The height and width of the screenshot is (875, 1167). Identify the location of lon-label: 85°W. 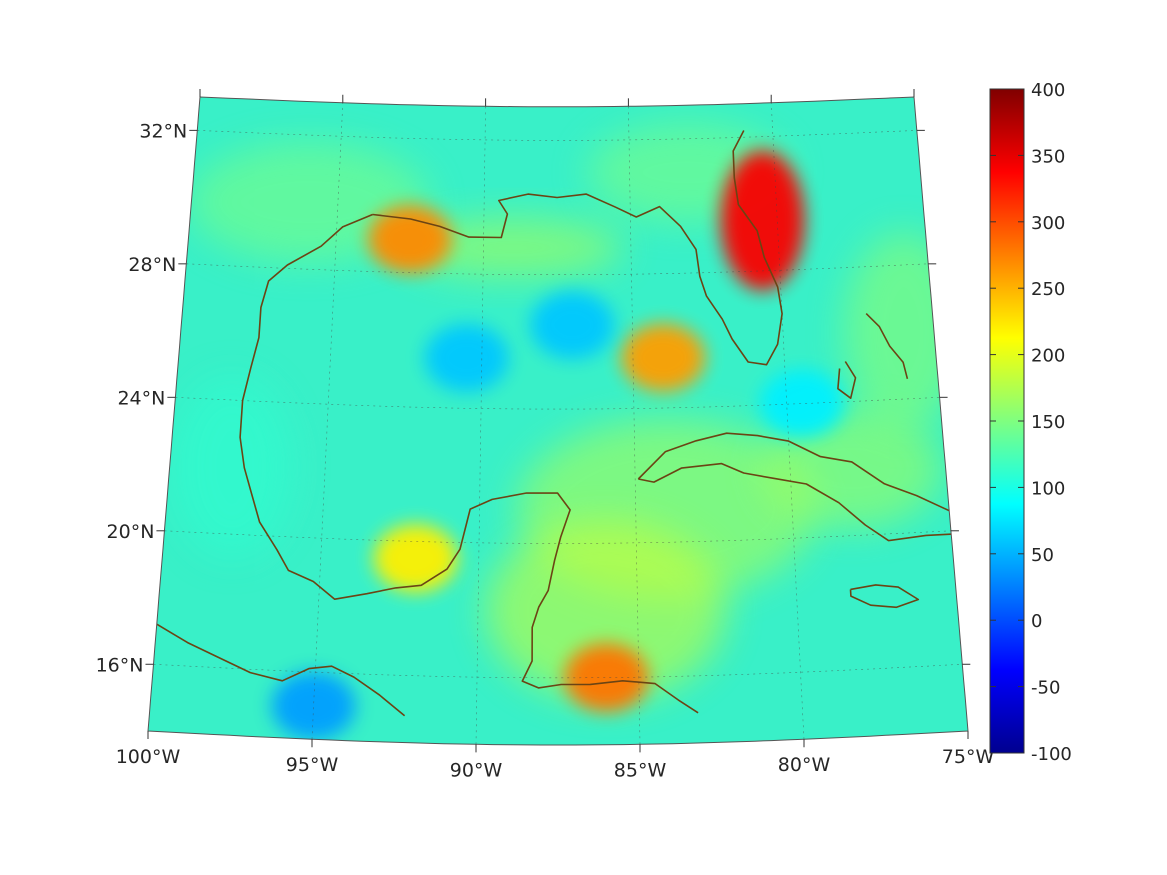
(640, 770).